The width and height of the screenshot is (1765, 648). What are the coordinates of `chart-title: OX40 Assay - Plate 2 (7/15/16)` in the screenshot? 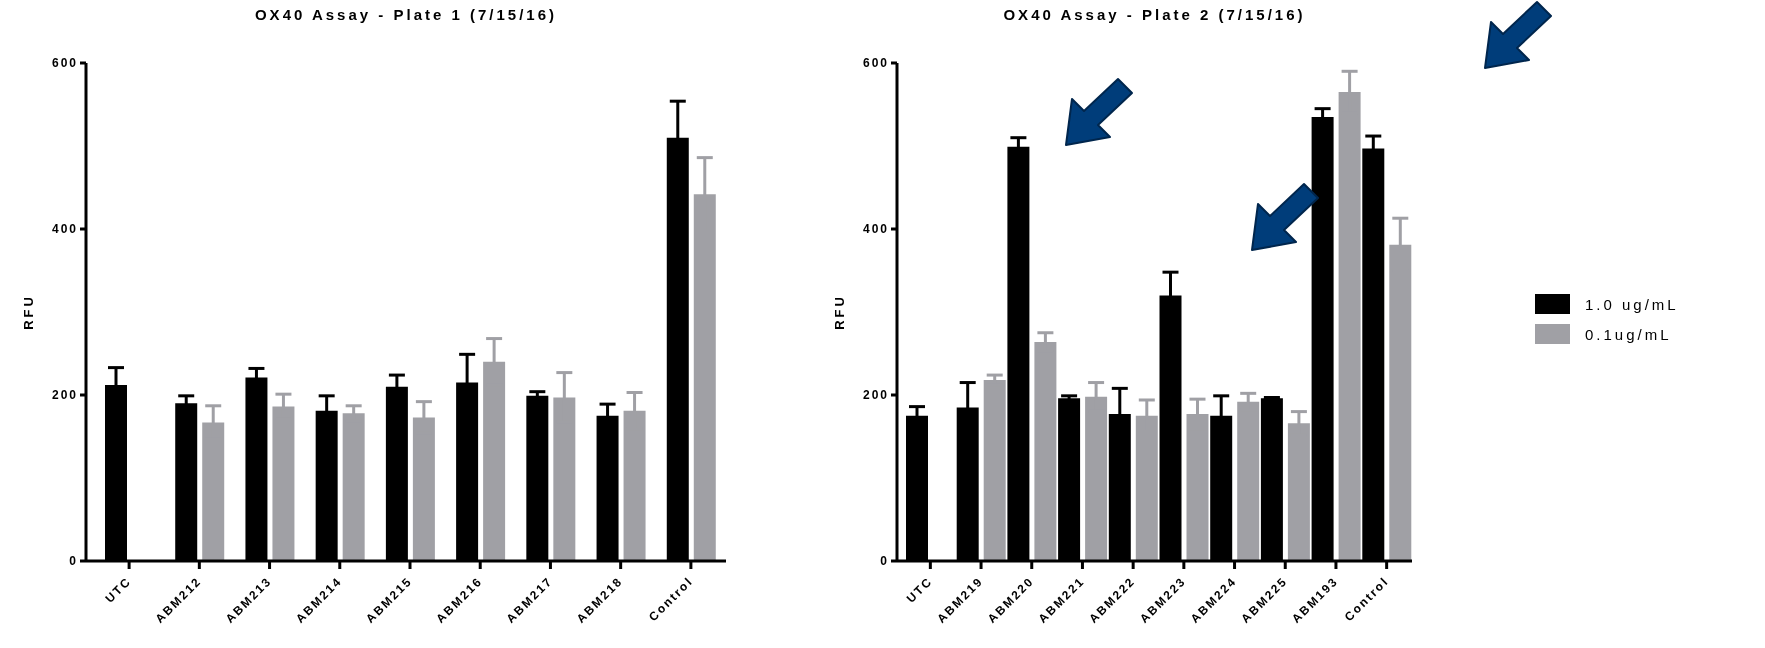 It's located at (1154, 14).